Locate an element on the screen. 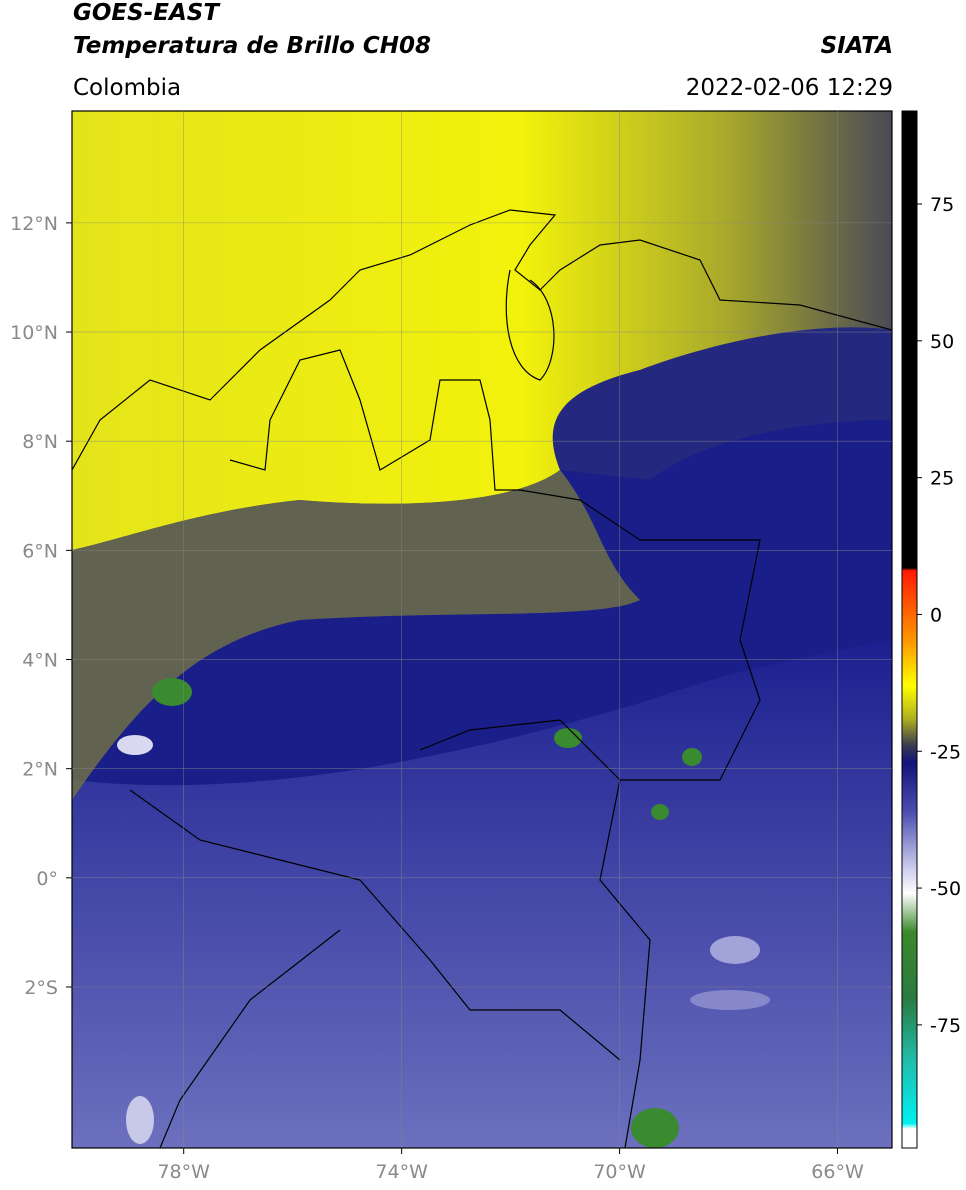  x-tick-label: 70°W is located at coordinates (619, 1172).